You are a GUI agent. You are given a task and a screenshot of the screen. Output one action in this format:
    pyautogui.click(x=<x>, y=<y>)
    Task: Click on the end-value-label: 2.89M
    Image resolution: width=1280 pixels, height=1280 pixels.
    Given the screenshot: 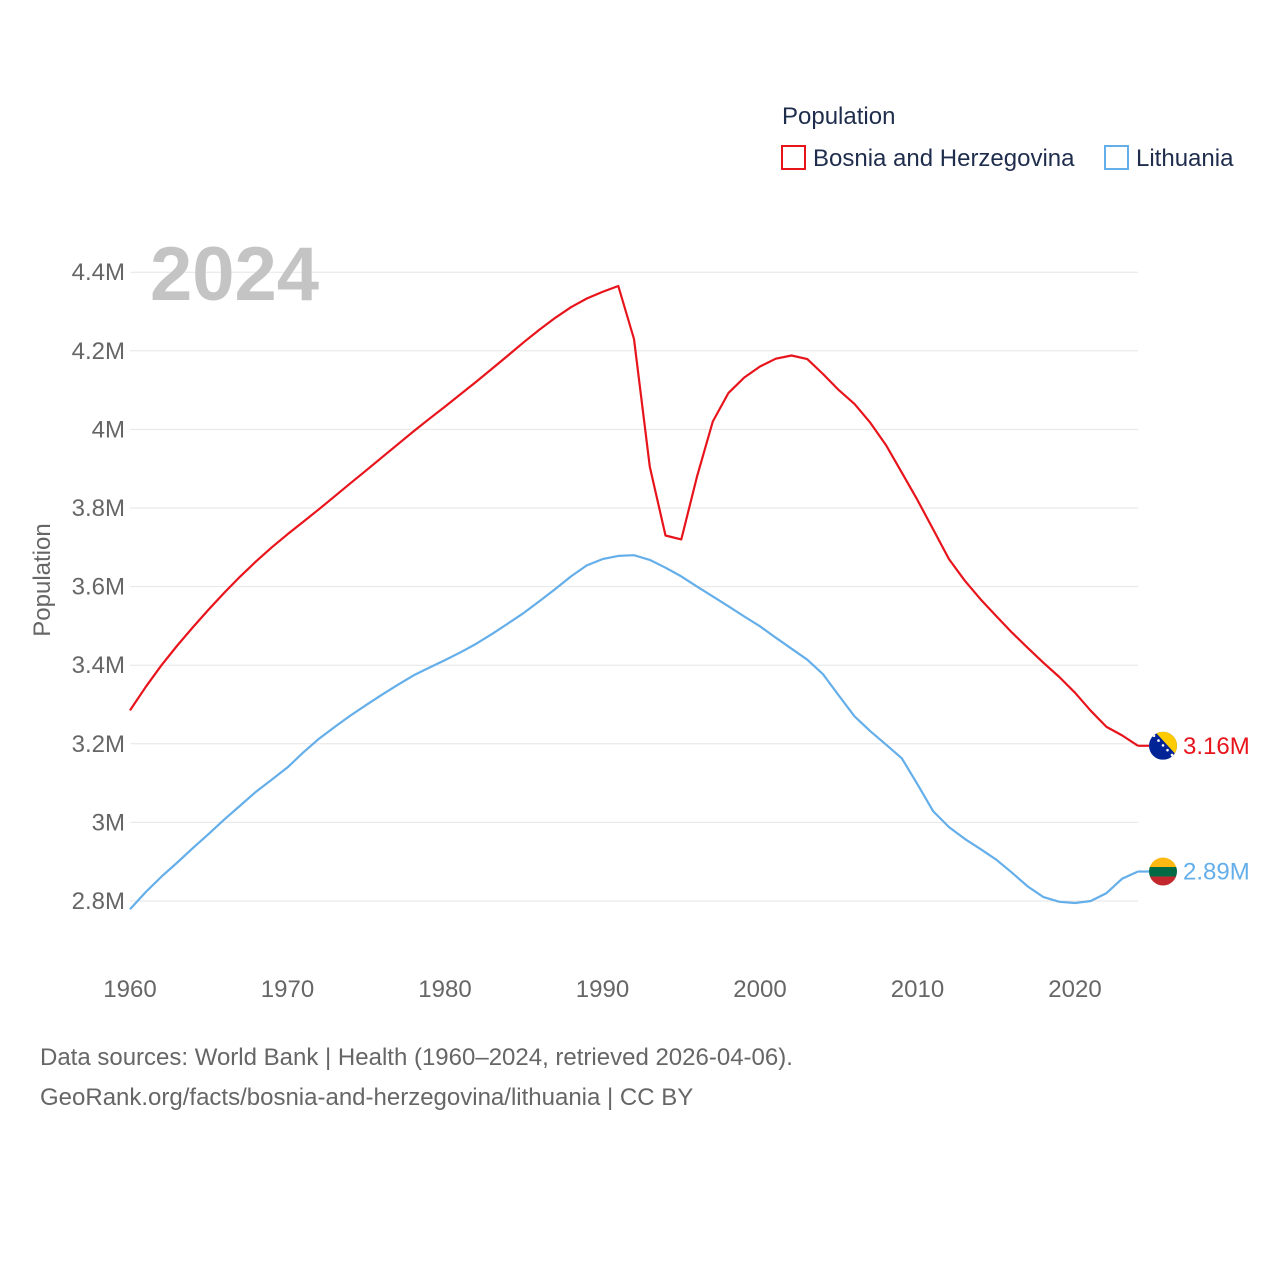 What is the action you would take?
    pyautogui.click(x=1216, y=872)
    